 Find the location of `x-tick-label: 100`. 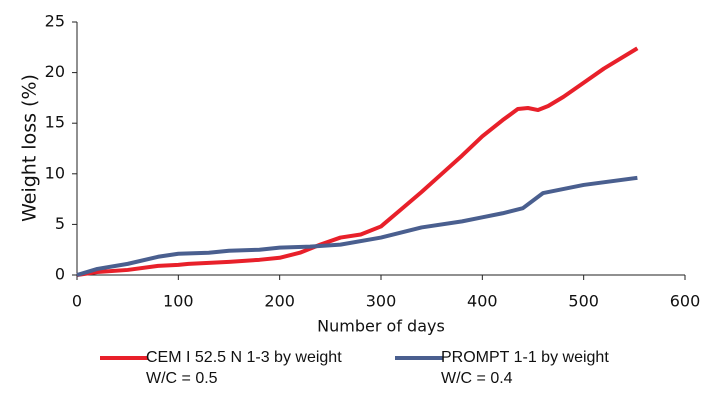

x-tick-label: 100 is located at coordinates (178, 301).